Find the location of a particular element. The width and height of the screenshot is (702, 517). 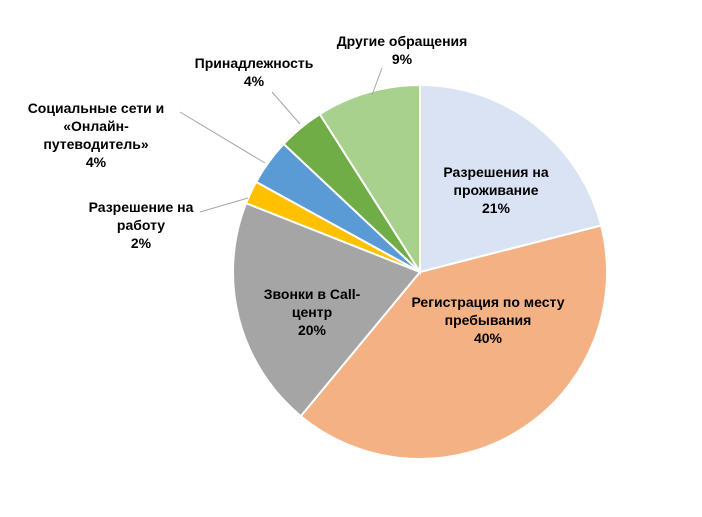

value-label: 20% is located at coordinates (312, 330).